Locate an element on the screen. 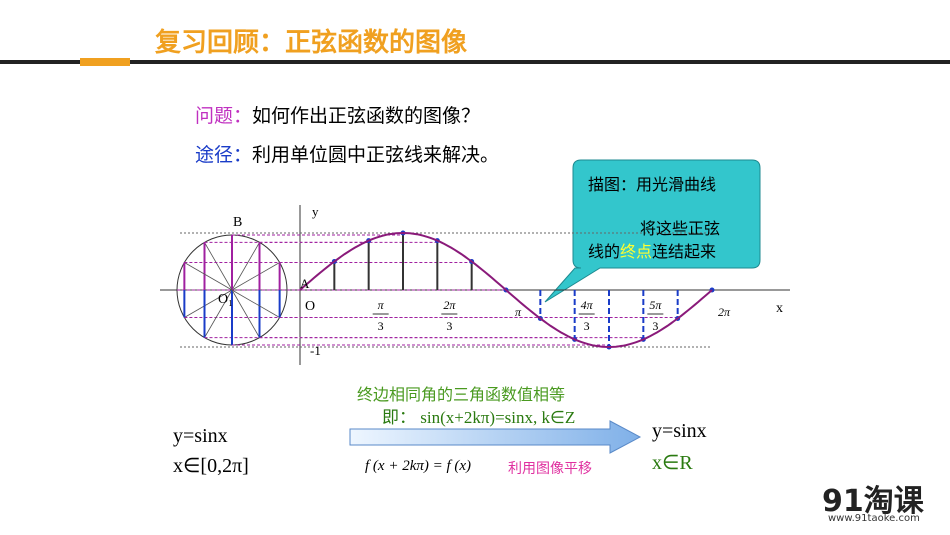 The image size is (950, 535). origin-label: O is located at coordinates (310, 306).